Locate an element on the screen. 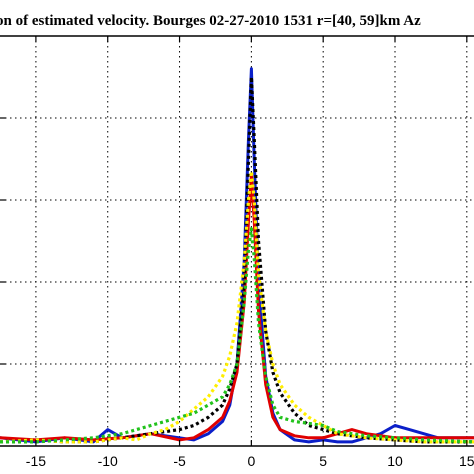 The height and width of the screenshot is (474, 474). x-tick-label: -15 is located at coordinates (36, 461).